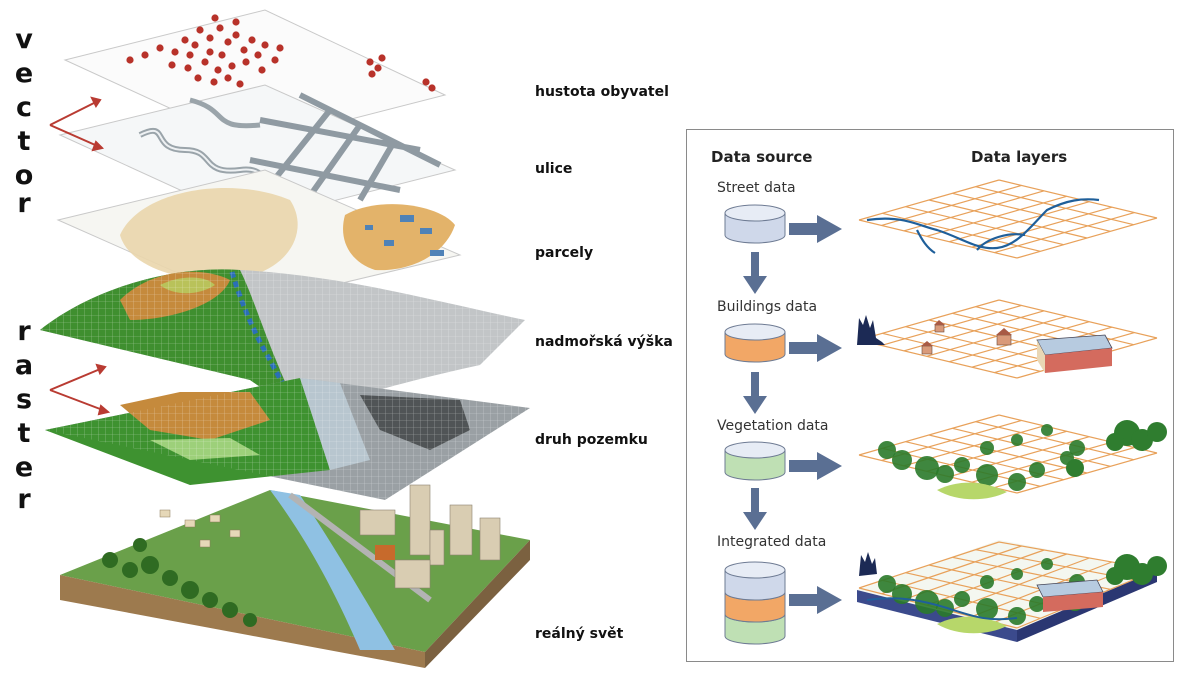  I want to click on real-world-block, so click(295, 576).